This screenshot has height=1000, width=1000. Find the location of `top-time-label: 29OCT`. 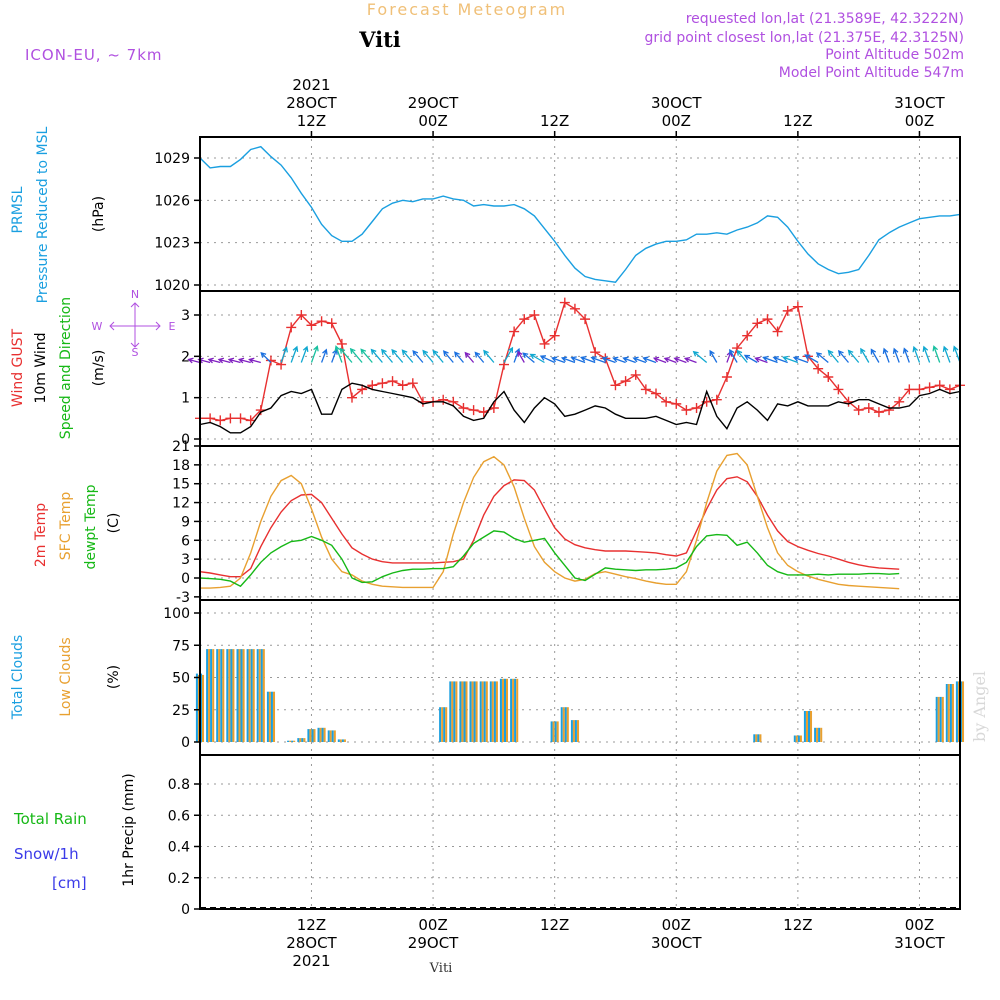

top-time-label: 29OCT is located at coordinates (433, 103).